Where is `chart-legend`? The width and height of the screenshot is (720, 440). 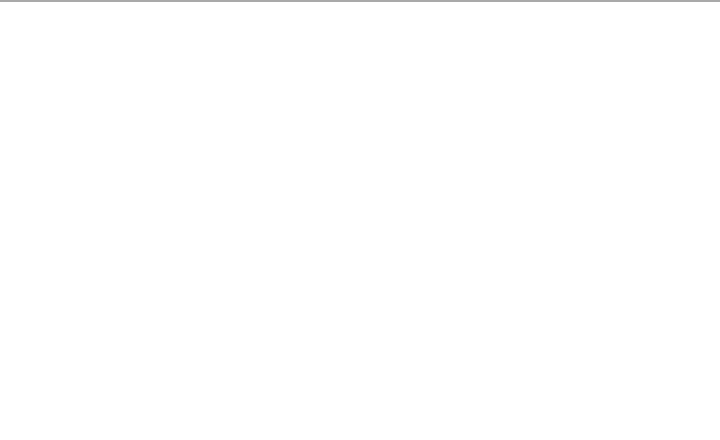
chart-legend is located at coordinates (360, 407).